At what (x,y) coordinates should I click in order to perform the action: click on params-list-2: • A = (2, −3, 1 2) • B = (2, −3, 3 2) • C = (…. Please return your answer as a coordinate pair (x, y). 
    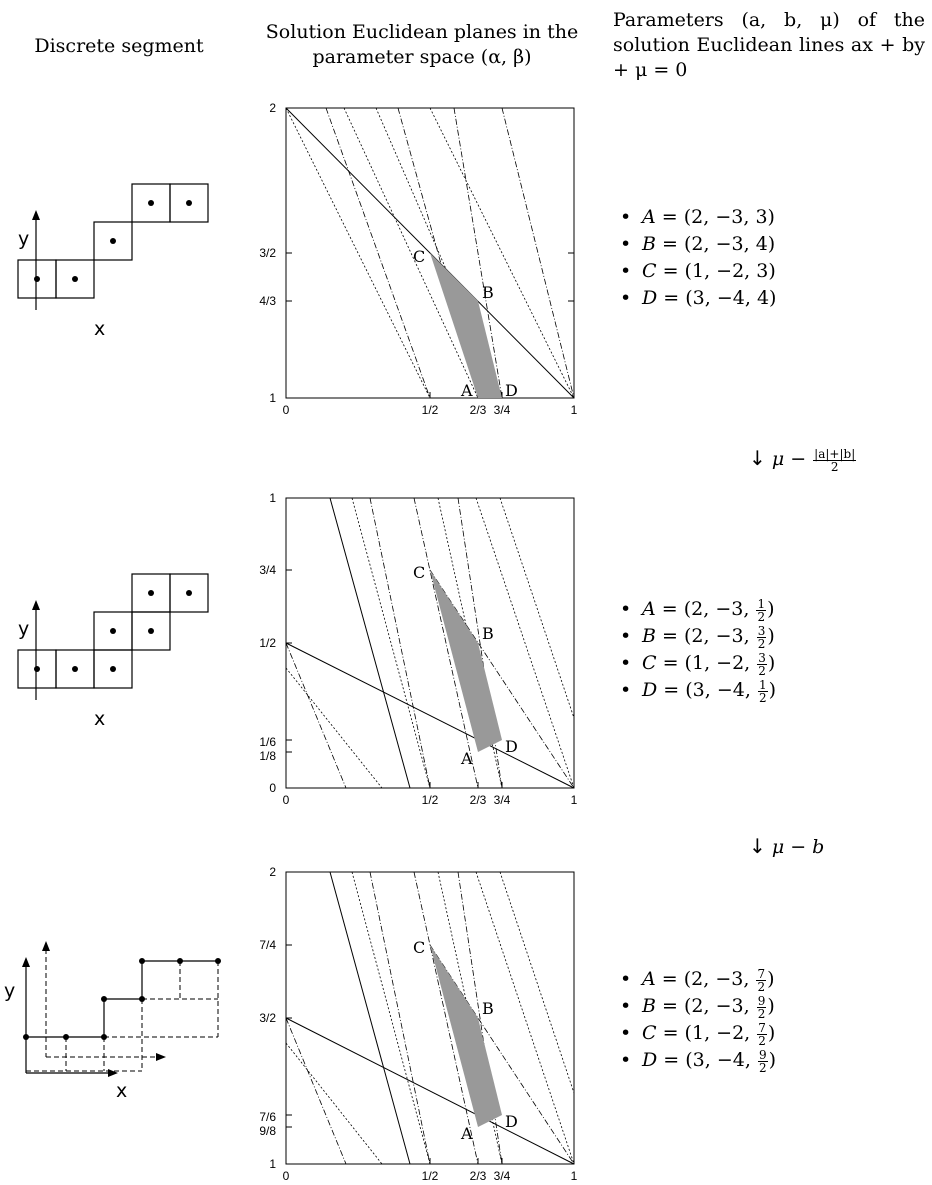
    Looking at the image, I should click on (770, 650).